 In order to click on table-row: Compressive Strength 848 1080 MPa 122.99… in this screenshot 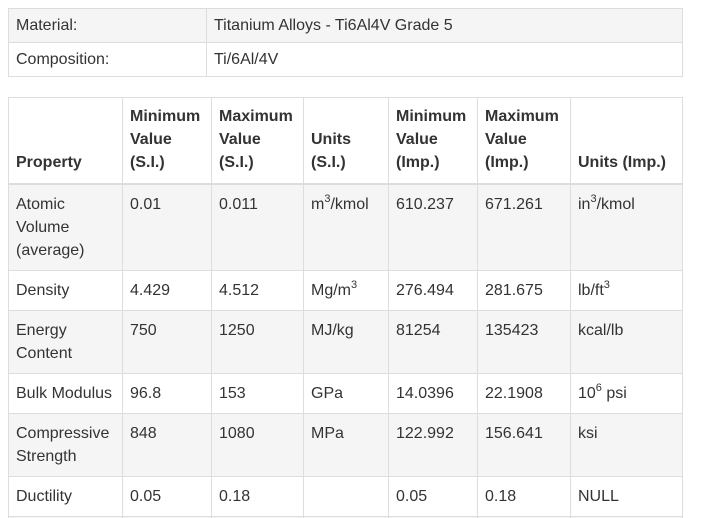, I will do `click(345, 445)`.